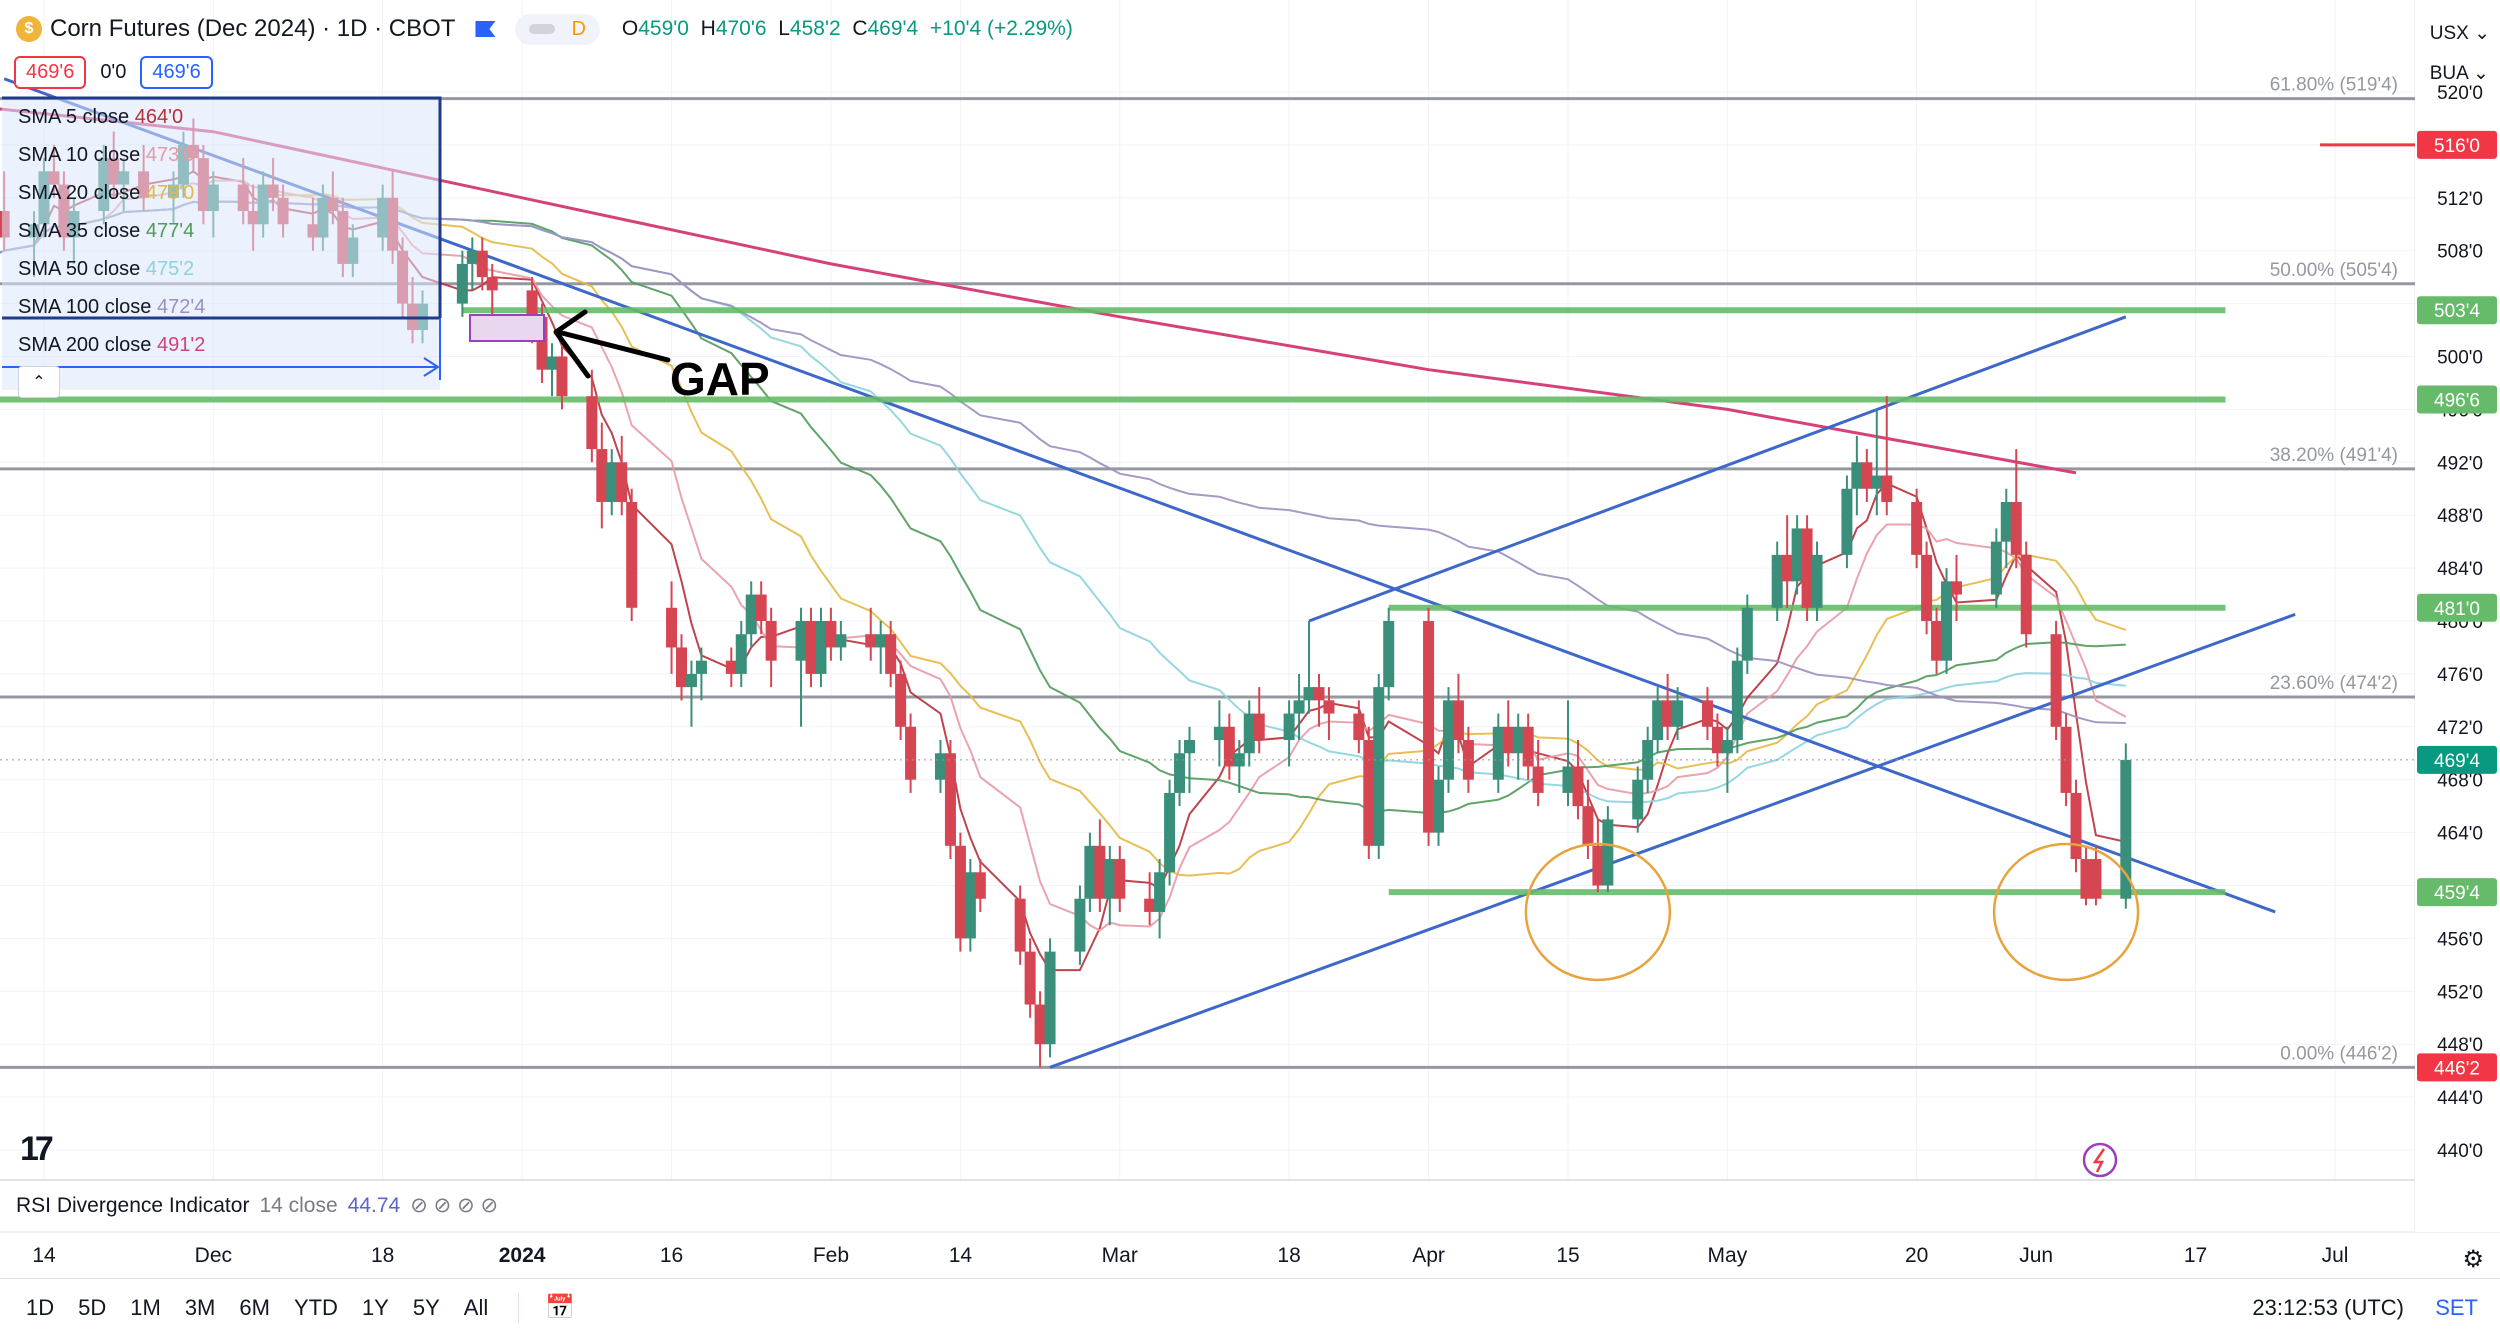  Describe the element at coordinates (106, 269) in the screenshot. I see `indicator-row: SMA 50 close 475'2` at that location.